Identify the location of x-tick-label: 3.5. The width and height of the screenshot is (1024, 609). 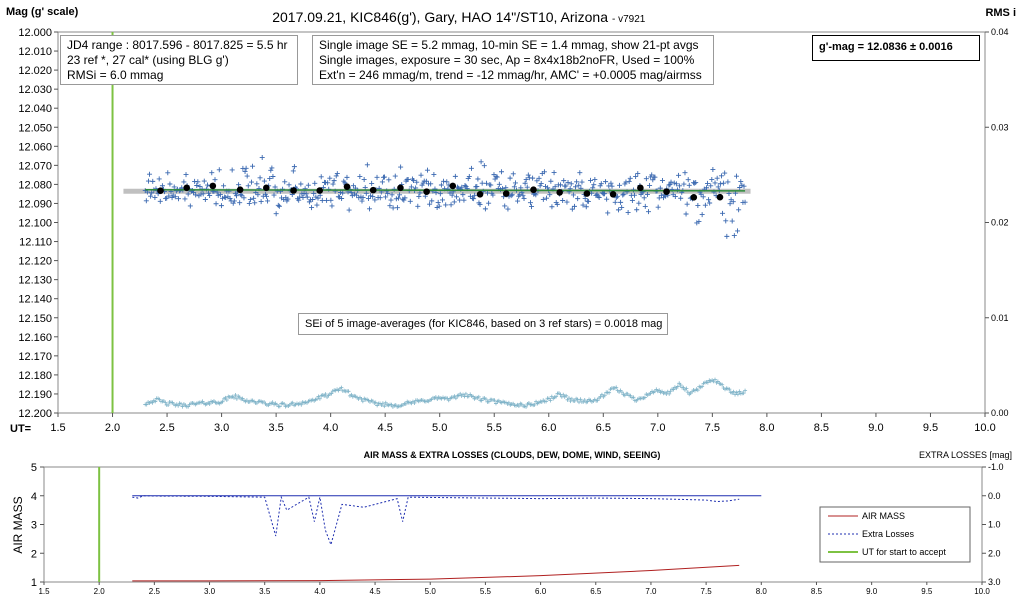
(265, 591).